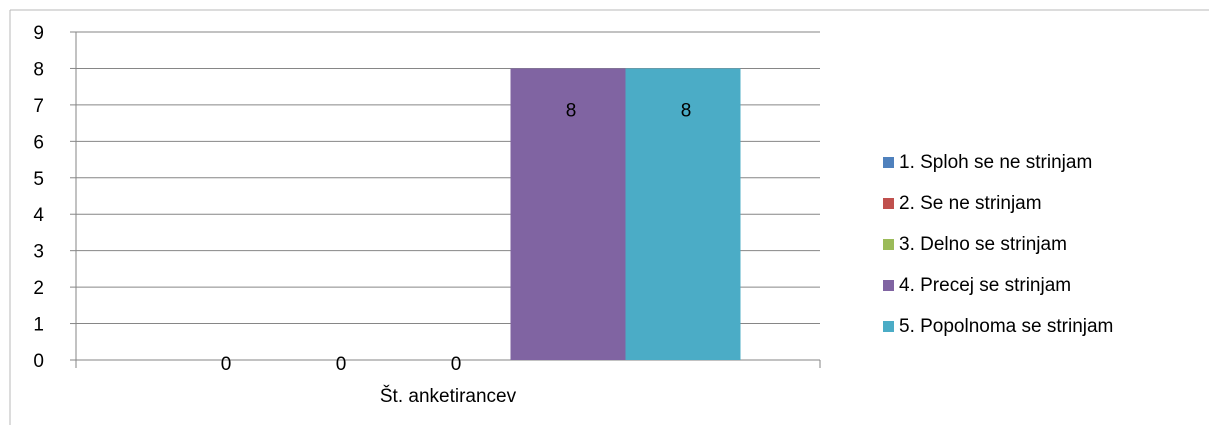 Image resolution: width=1209 pixels, height=430 pixels. Describe the element at coordinates (38, 215) in the screenshot. I see `y-tick-label: 4` at that location.